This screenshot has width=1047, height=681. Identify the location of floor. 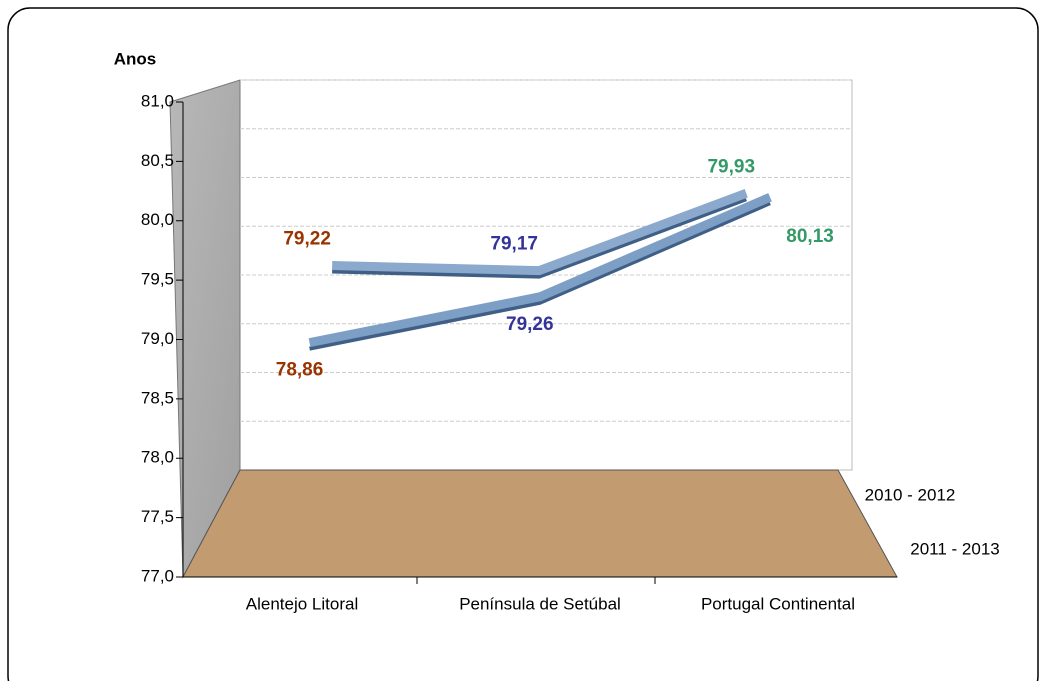
(540, 523).